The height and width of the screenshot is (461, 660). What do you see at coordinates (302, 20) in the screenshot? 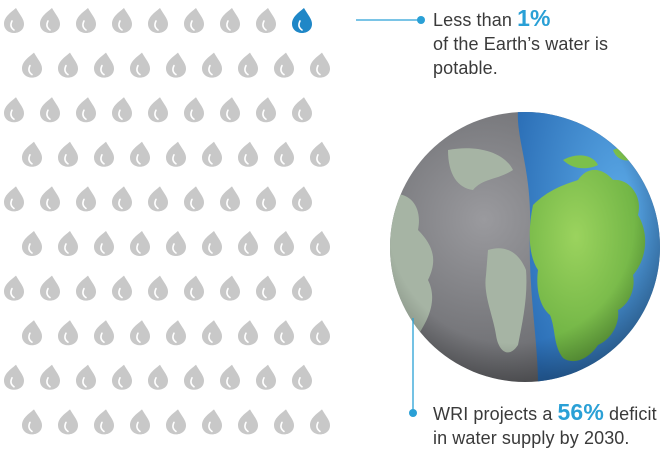
I see `water-drop-highlighted-icon` at bounding box center [302, 20].